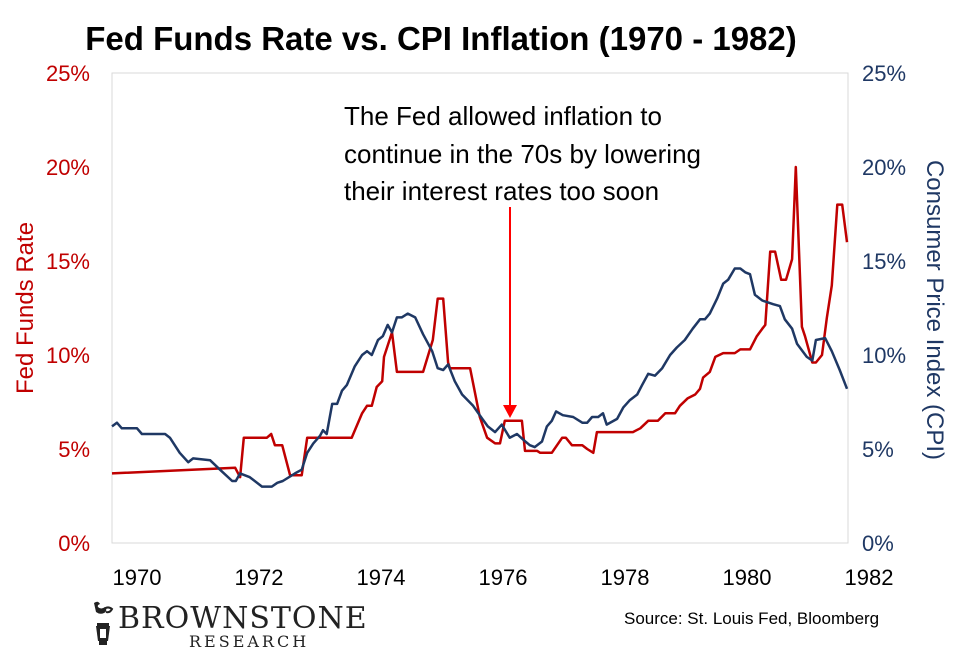 The height and width of the screenshot is (662, 962). Describe the element at coordinates (751, 618) in the screenshot. I see `source-note: Source: St. Louis Fed, Bloomberg` at that location.